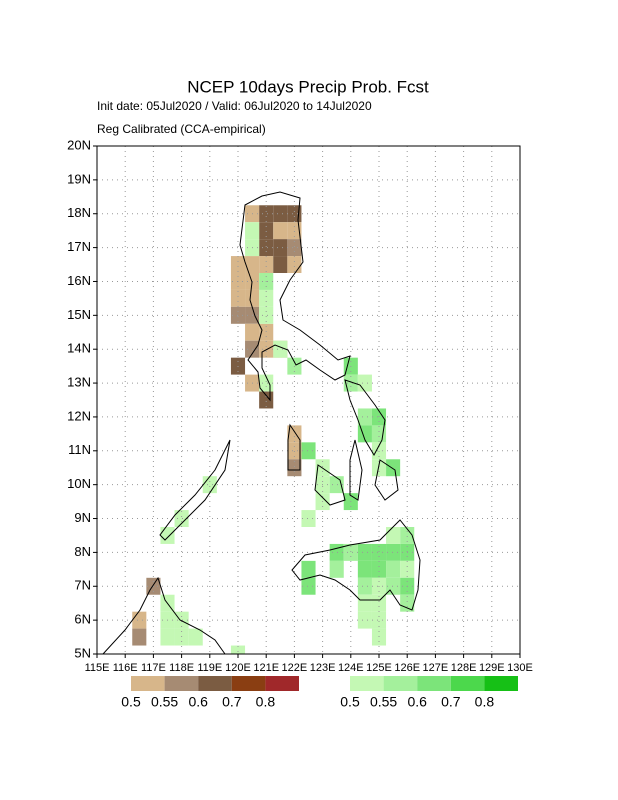  Describe the element at coordinates (379, 668) in the screenshot. I see `x-tick-label: 125E` at that location.